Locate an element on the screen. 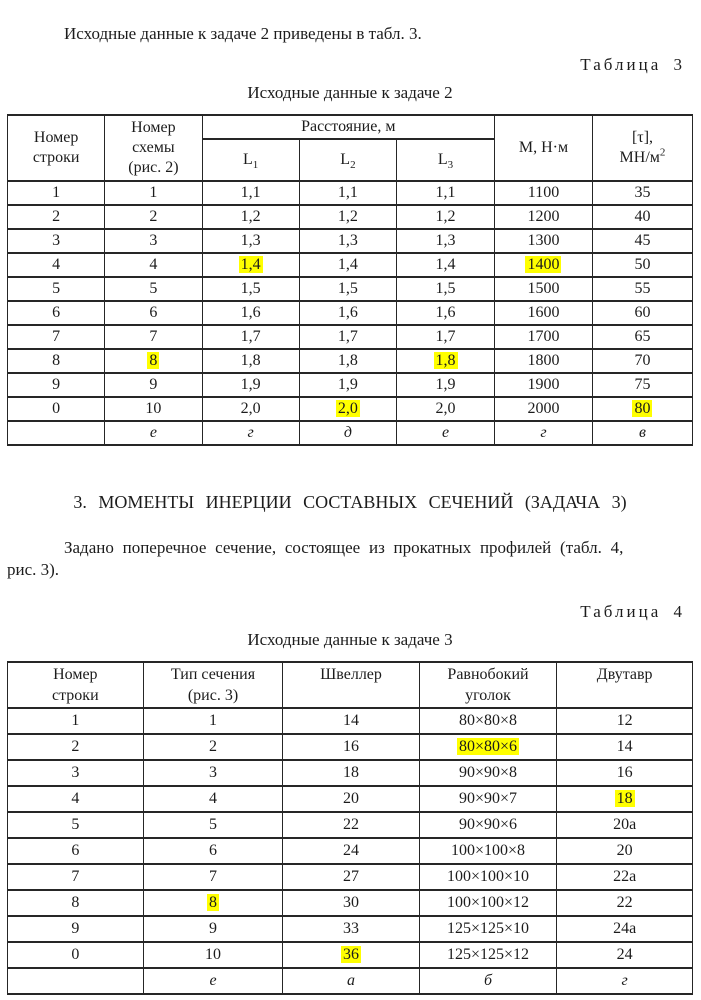 The height and width of the screenshot is (1000, 701). cell: 33 is located at coordinates (351, 929).